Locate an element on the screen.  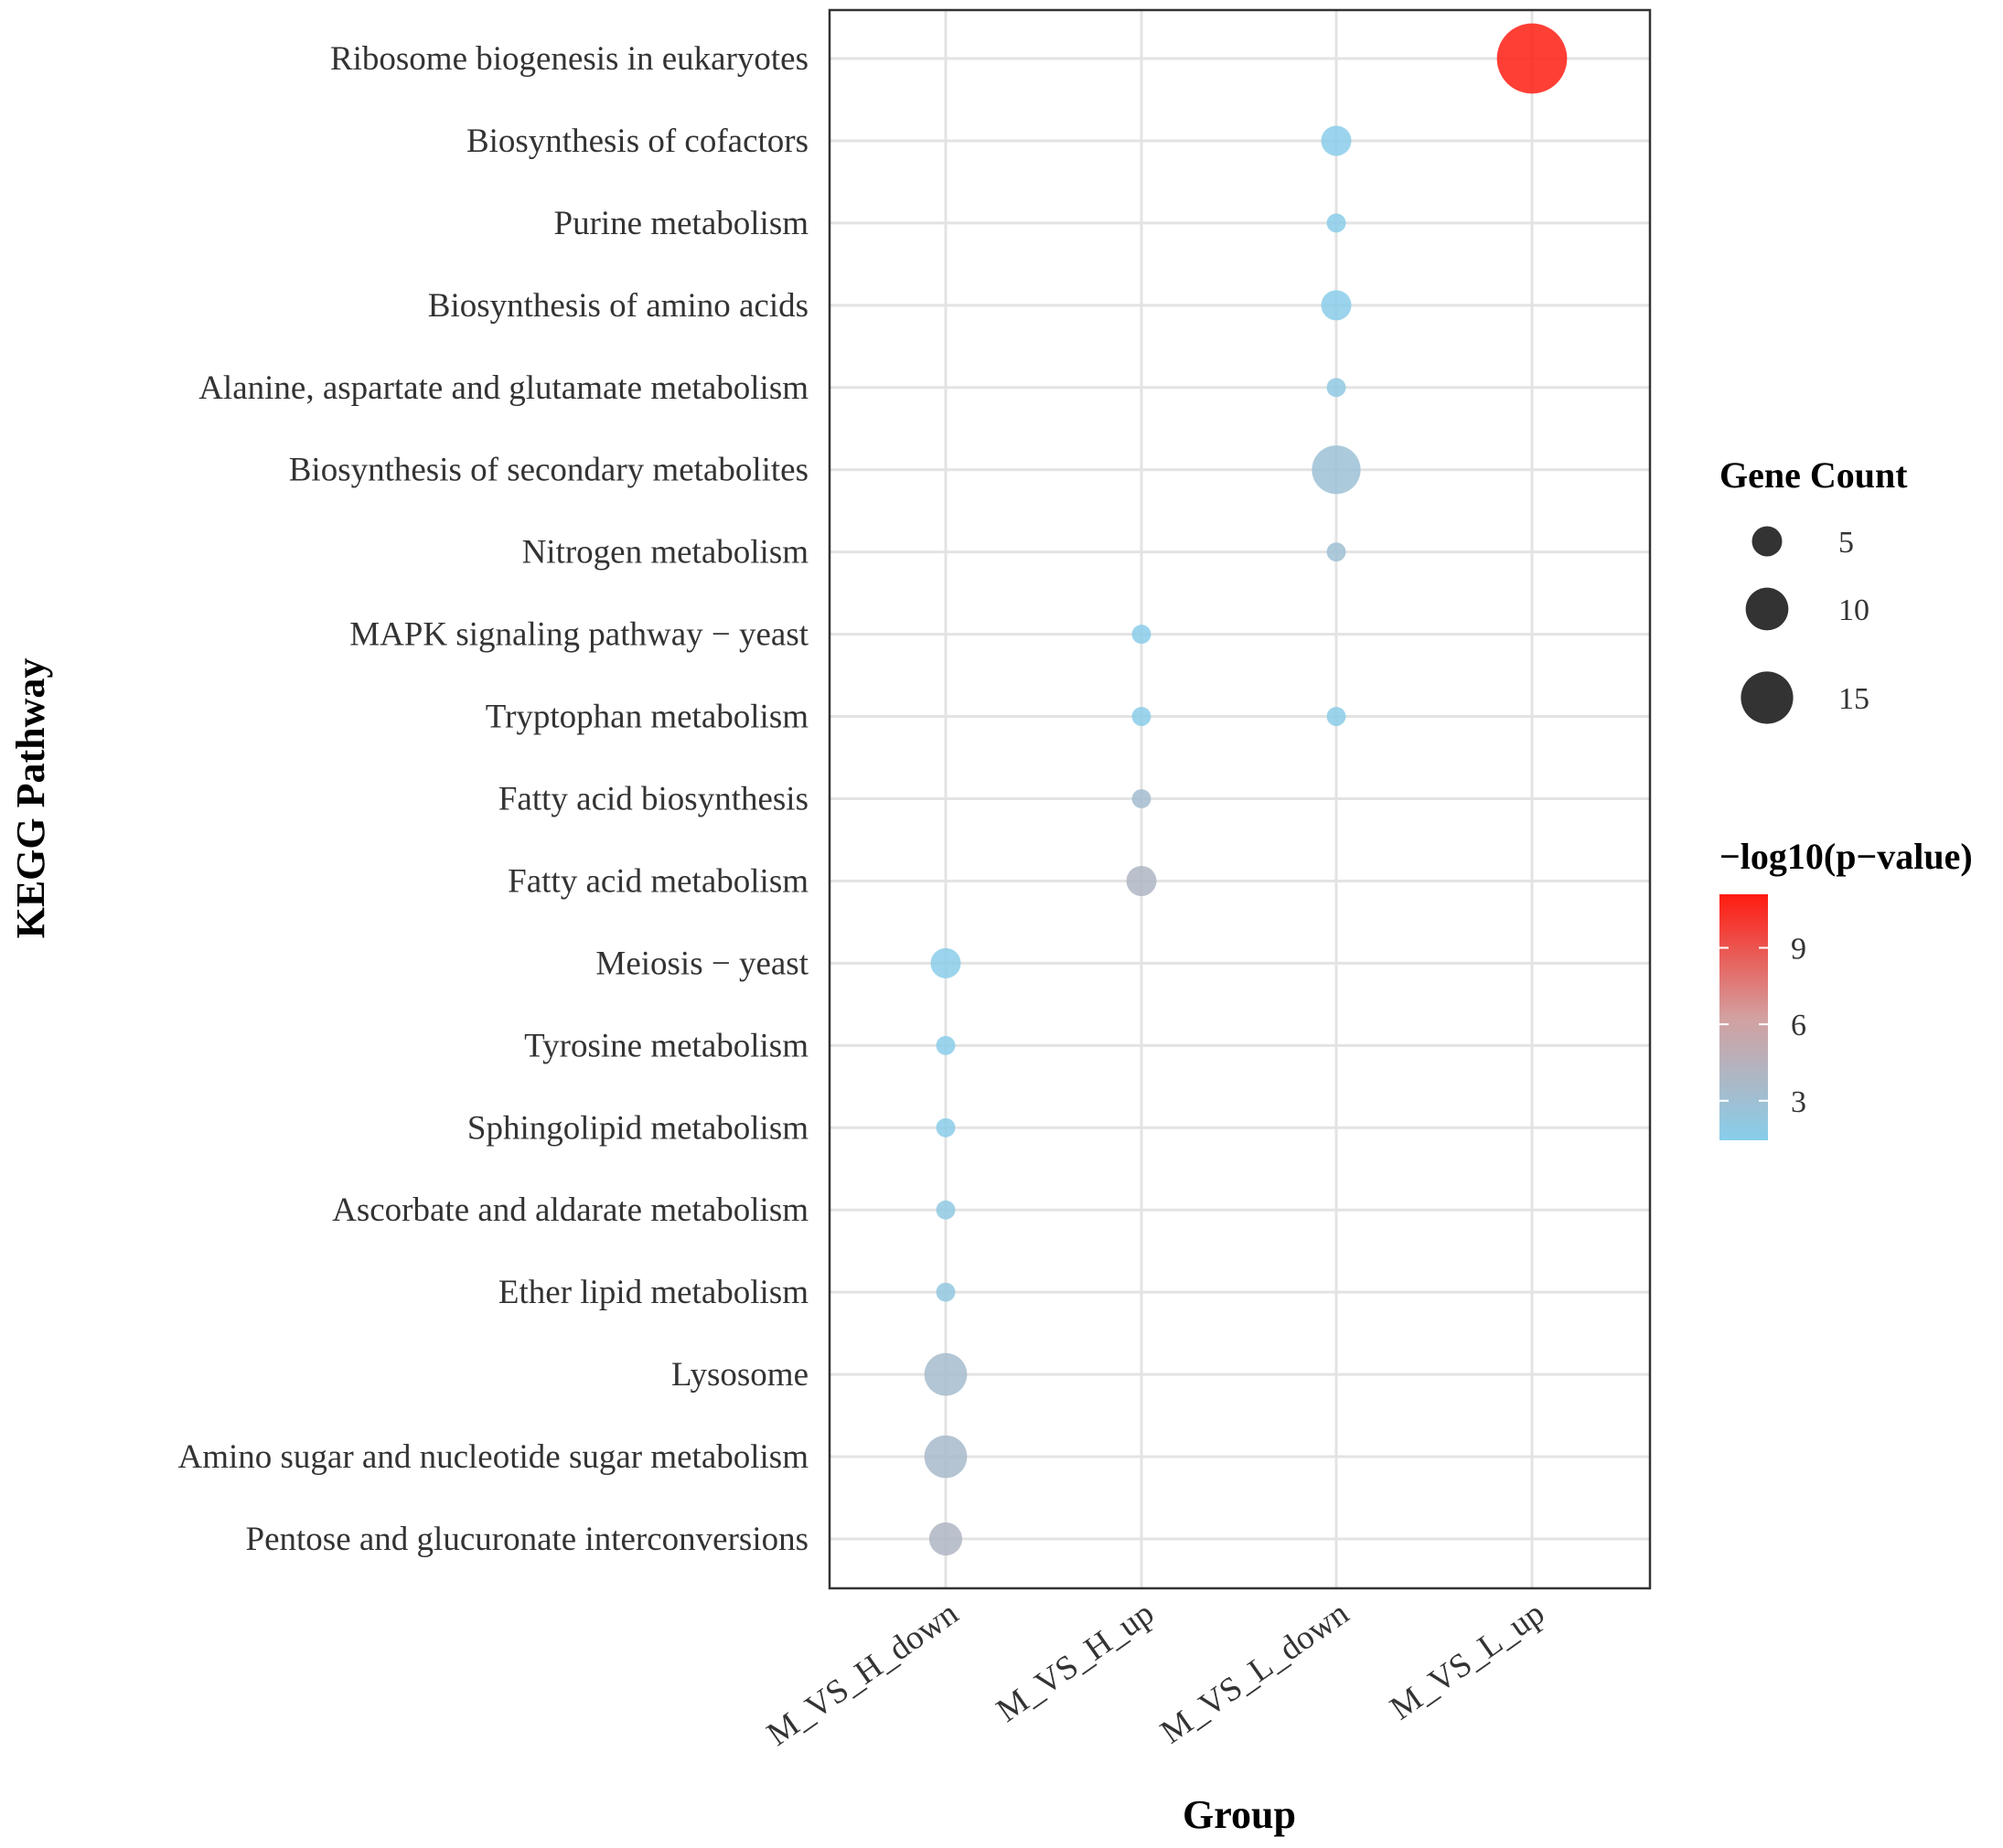
y-tick-label: MAPK signaling pathway − yeast is located at coordinates (579, 635).